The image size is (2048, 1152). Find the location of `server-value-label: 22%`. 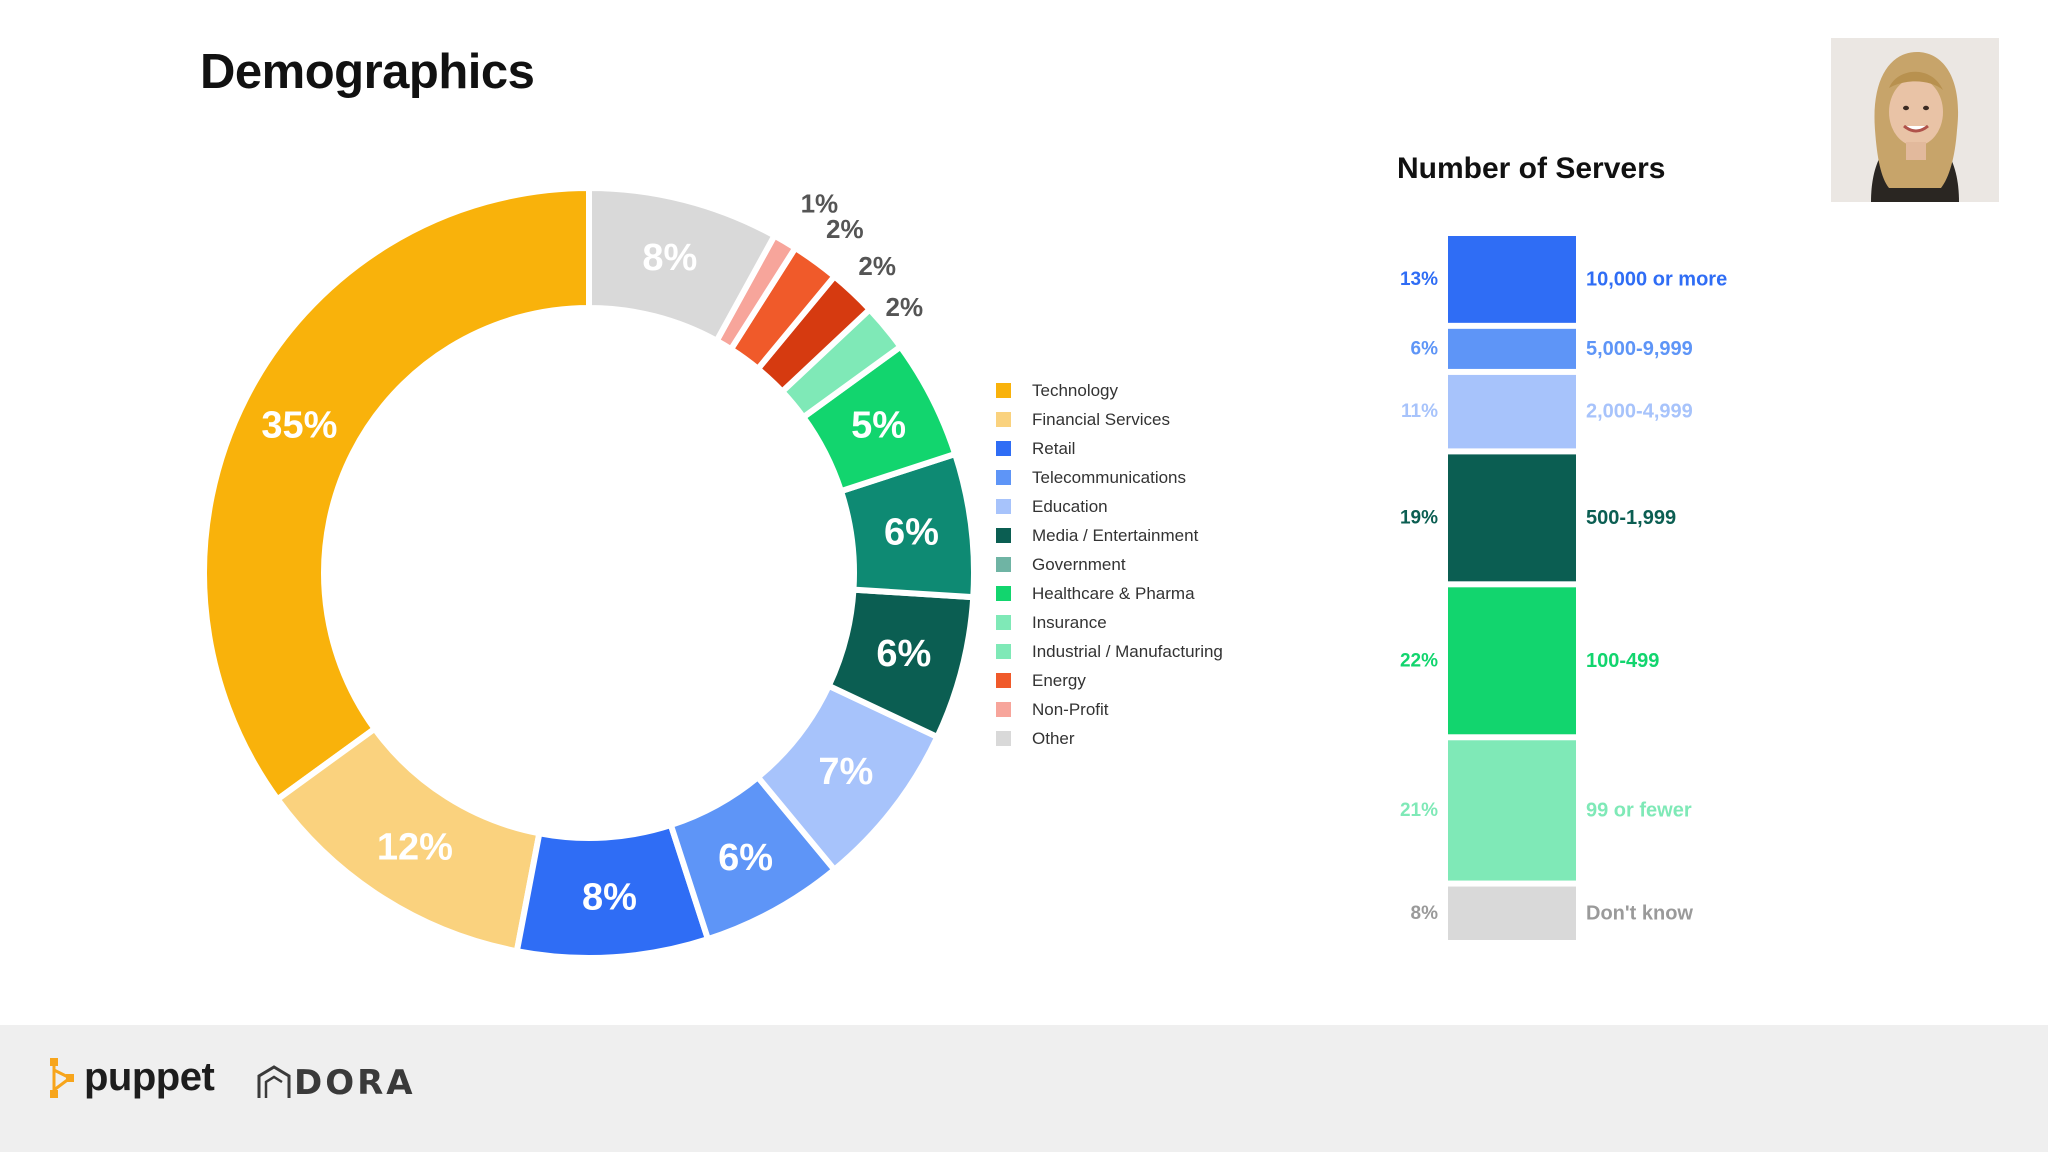

server-value-label: 22% is located at coordinates (1419, 660).